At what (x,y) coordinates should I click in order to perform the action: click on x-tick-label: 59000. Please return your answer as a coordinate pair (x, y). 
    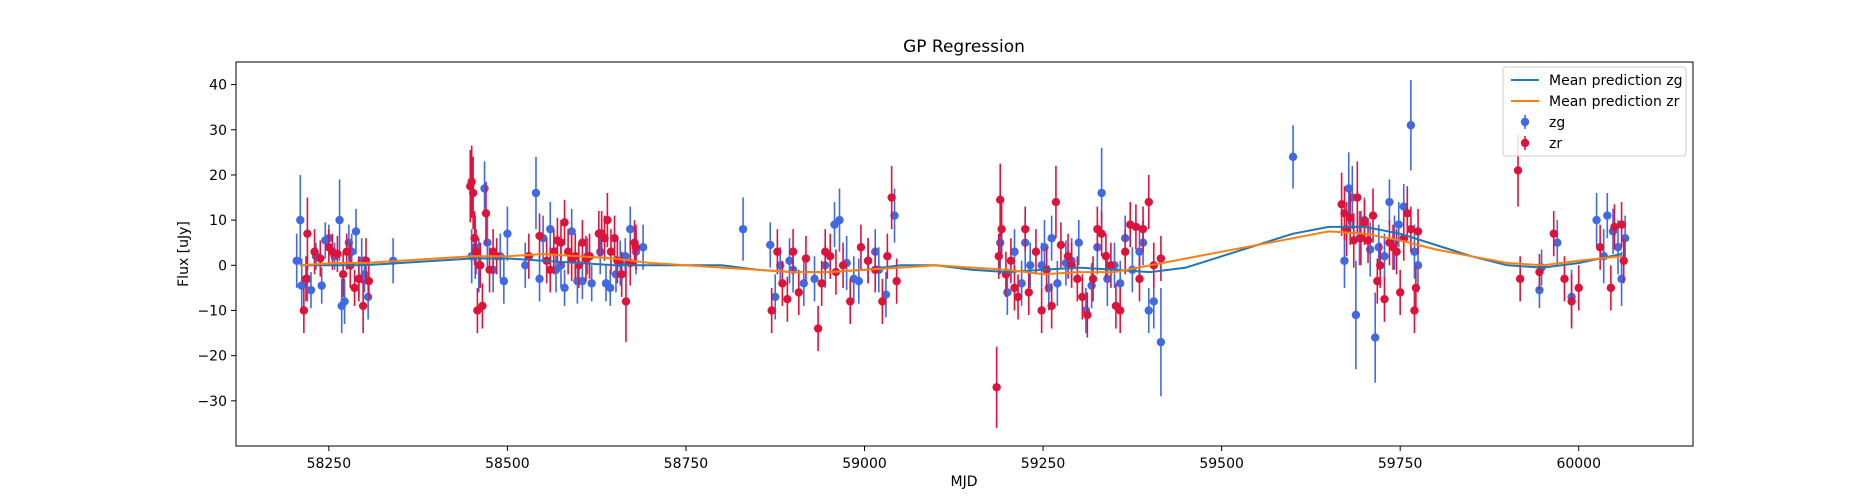
    Looking at the image, I should click on (864, 464).